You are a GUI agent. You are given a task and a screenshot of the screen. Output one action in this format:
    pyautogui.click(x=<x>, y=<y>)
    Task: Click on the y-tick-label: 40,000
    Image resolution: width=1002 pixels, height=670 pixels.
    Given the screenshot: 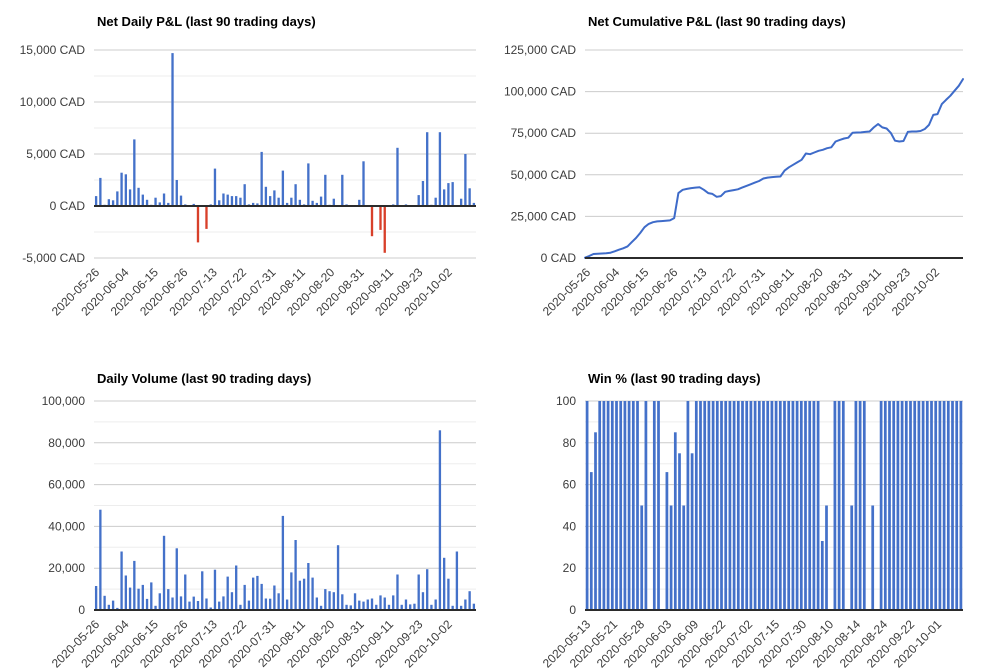 What is the action you would take?
    pyautogui.click(x=66, y=526)
    